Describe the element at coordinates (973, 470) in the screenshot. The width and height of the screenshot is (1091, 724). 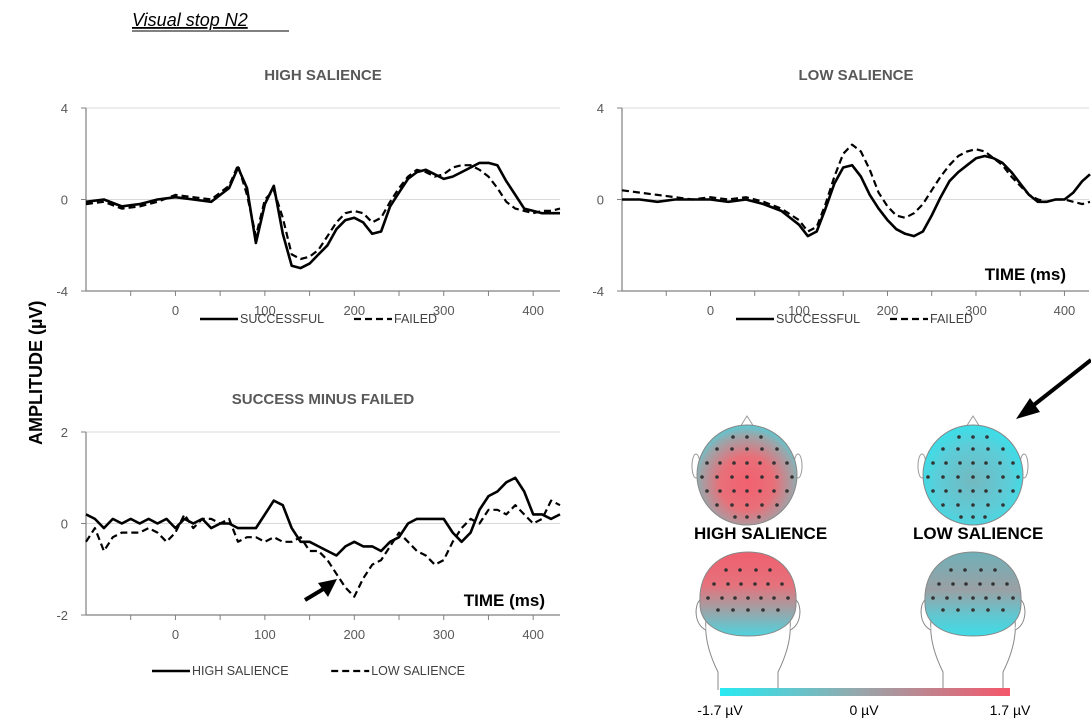
I see `topomap-low-salience-top` at that location.